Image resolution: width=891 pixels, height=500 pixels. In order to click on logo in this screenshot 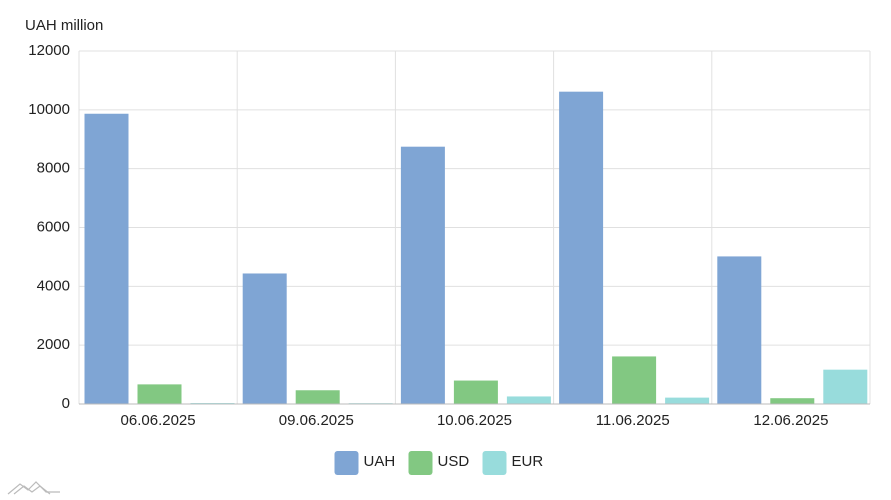, I will do `click(33, 488)`.